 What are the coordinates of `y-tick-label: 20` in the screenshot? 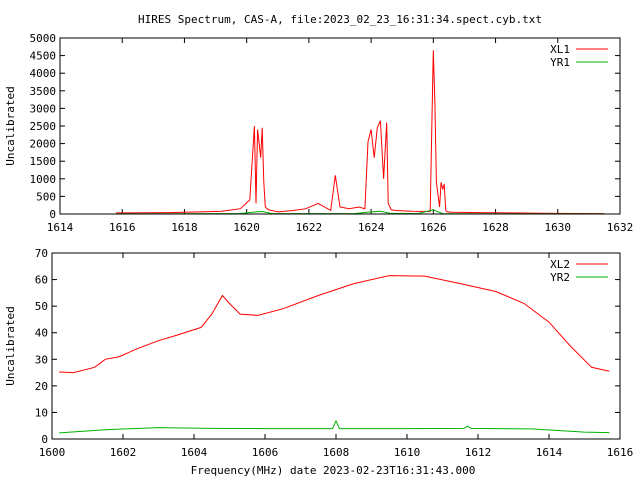 It's located at (41, 386).